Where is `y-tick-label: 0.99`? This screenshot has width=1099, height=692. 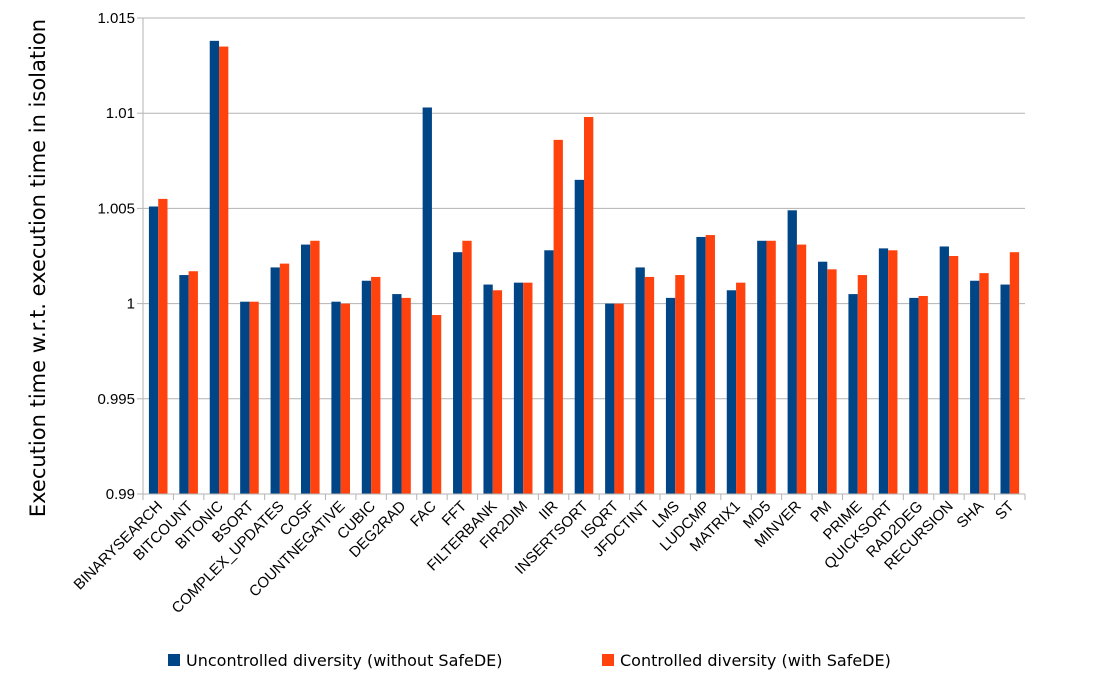
y-tick-label: 0.99 is located at coordinates (120, 494).